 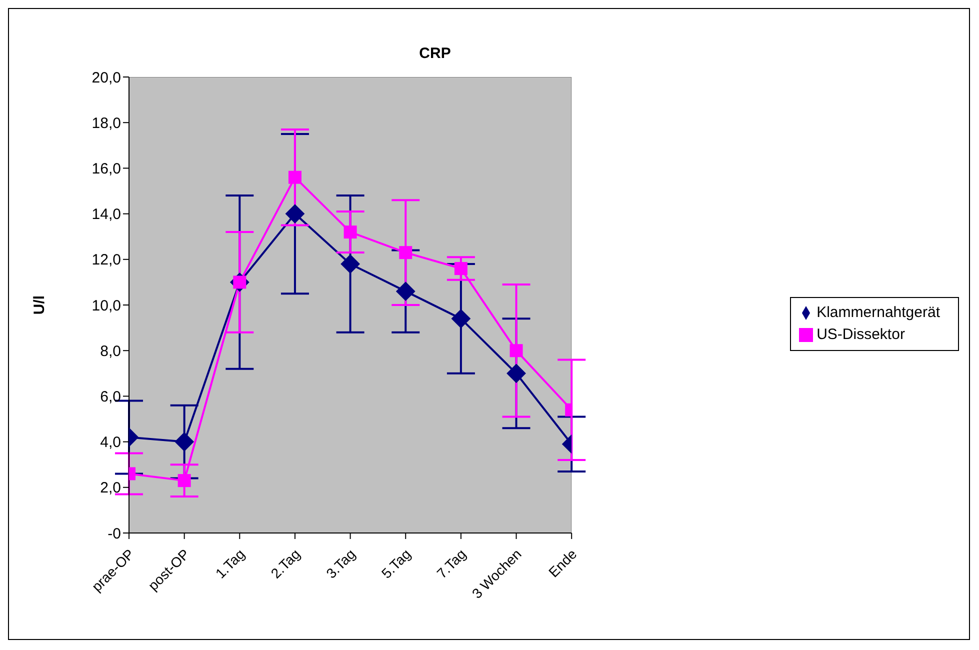 What do you see at coordinates (878, 312) in the screenshot?
I see `legend-label: Klammernahtgerät` at bounding box center [878, 312].